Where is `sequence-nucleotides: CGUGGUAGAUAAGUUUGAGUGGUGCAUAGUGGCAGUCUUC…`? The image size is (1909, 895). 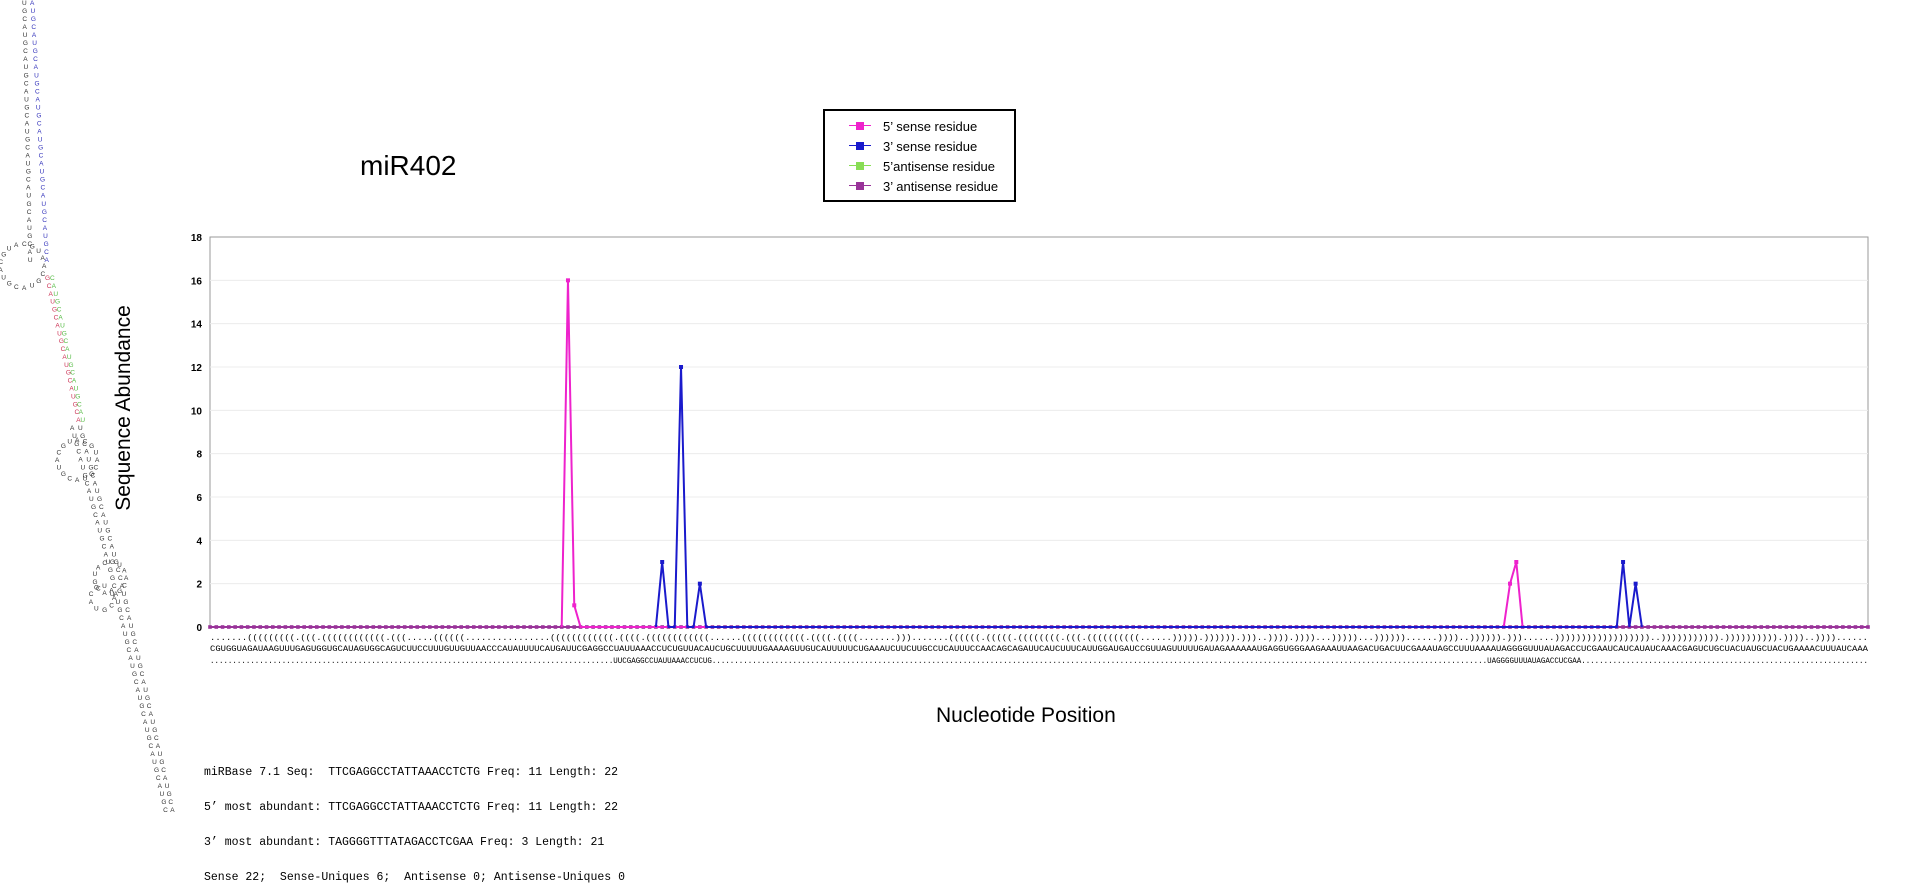 sequence-nucleotides: CGUGGUAGAUAAGUUUGAGUGGUGCAUAGUGGCAGUCUUC… is located at coordinates (1039, 649).